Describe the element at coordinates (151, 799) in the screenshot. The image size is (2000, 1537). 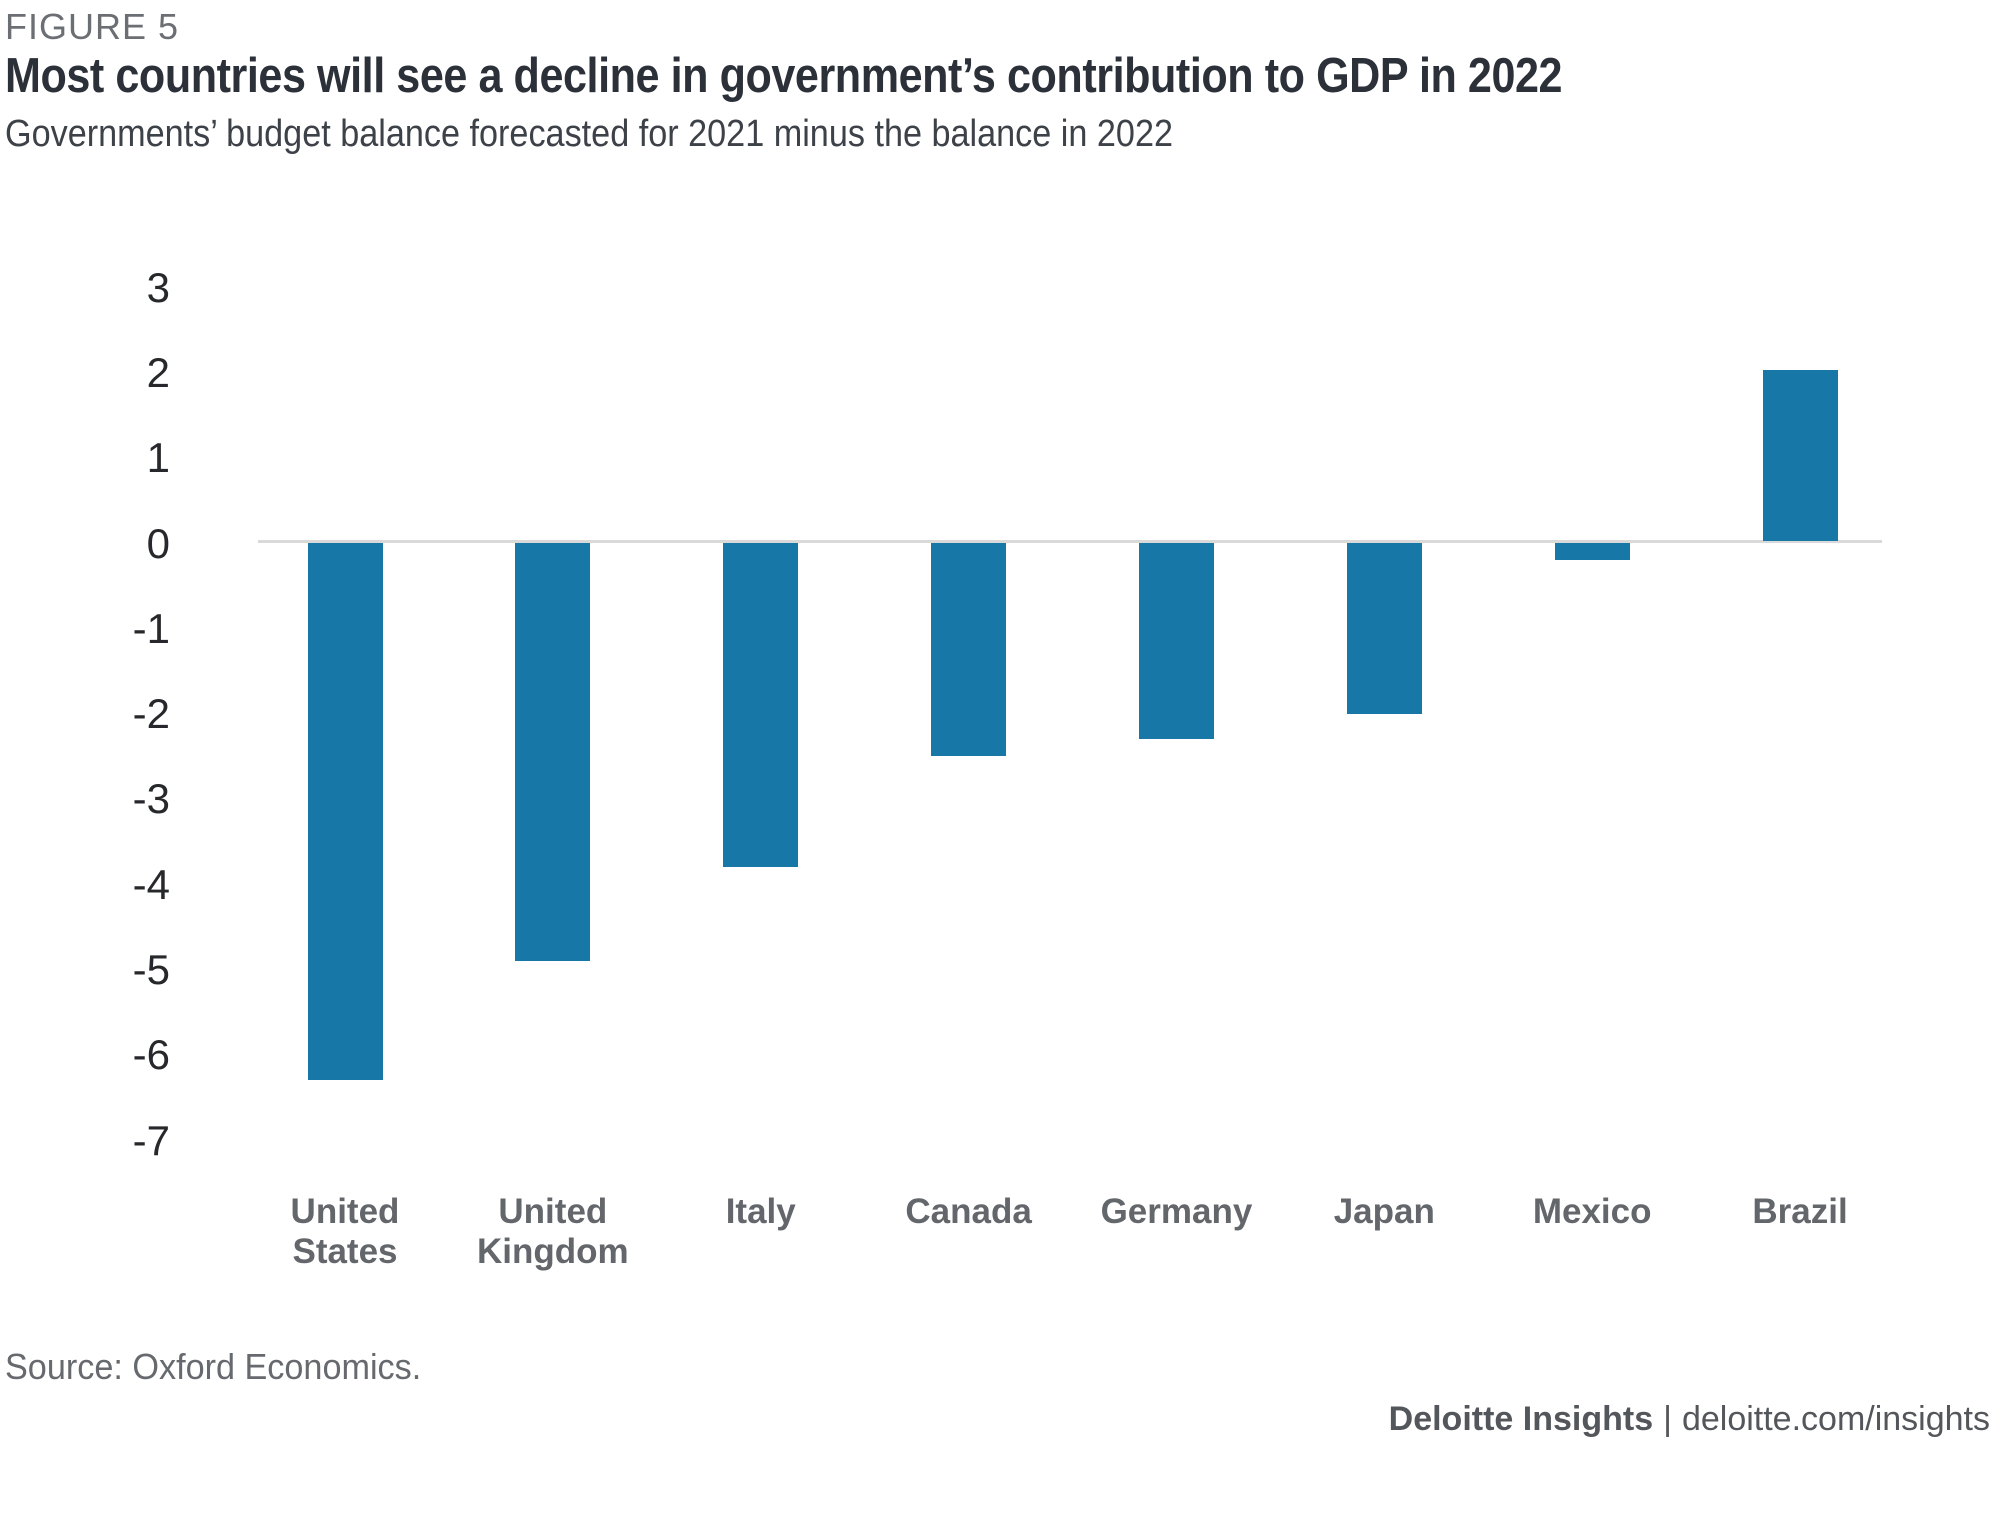
I see `y-tick-label: -3` at that location.